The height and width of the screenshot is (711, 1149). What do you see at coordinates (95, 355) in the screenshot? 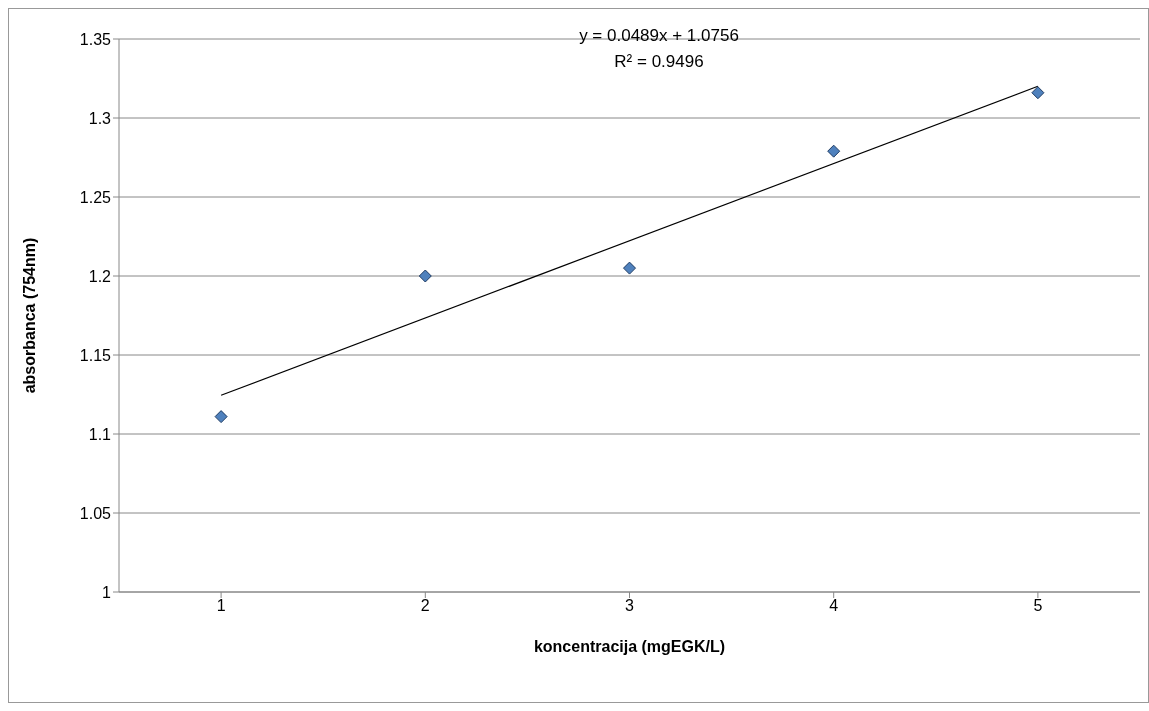
I see `y-tick-label: 1.15` at bounding box center [95, 355].